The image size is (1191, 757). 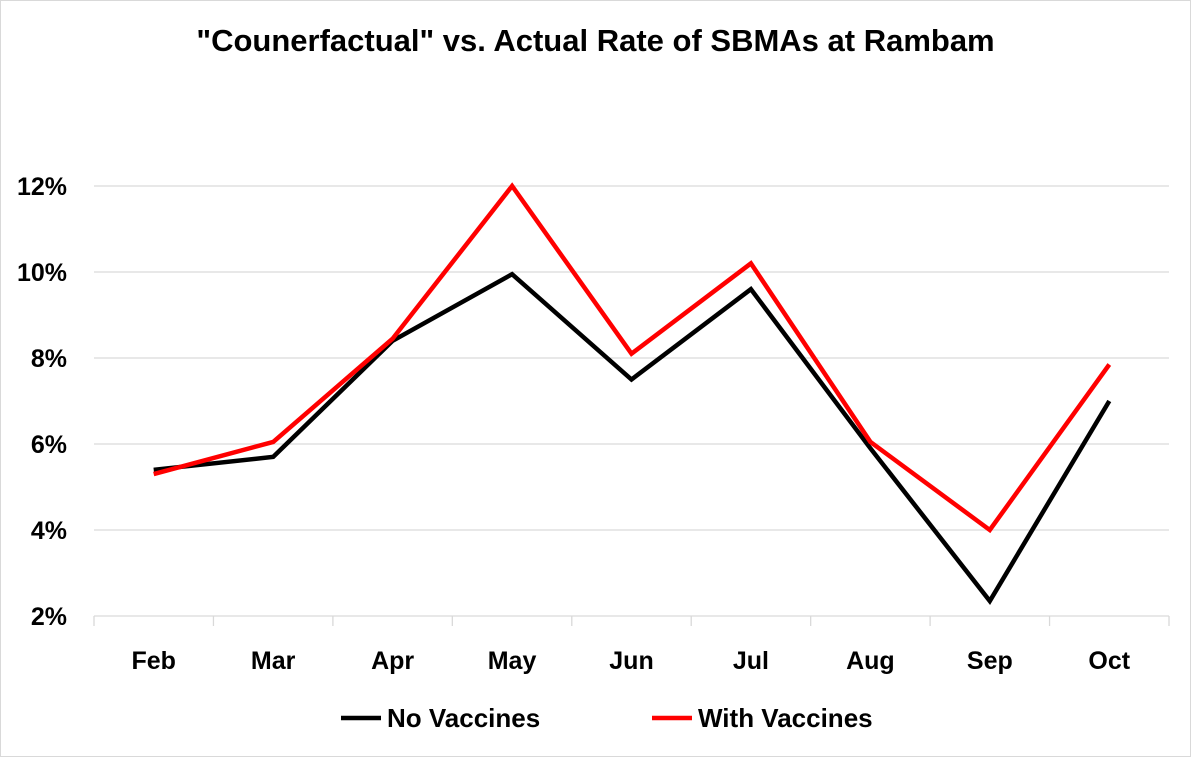 I want to click on x-tick-label: Apr, so click(x=392, y=661).